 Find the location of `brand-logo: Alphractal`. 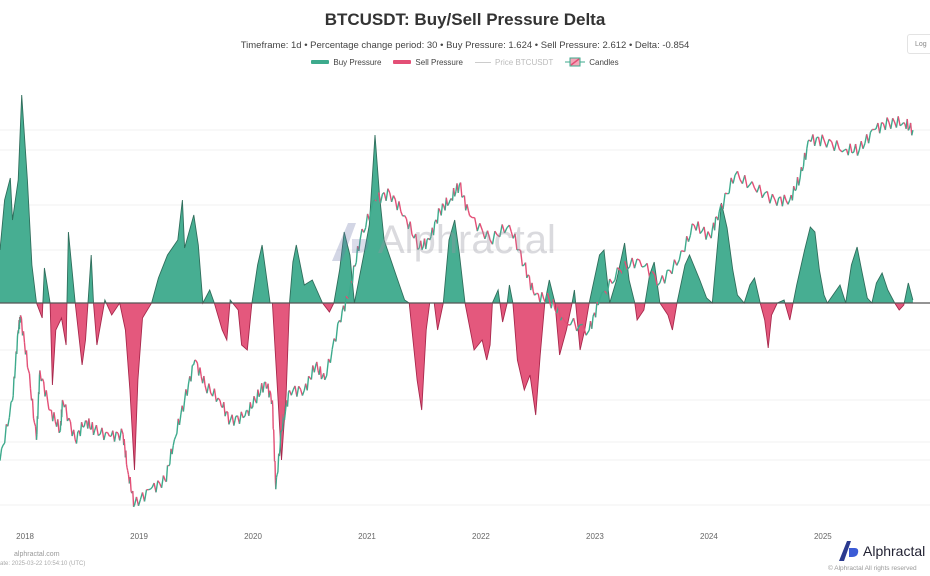

brand-logo: Alphractal is located at coordinates (881, 551).